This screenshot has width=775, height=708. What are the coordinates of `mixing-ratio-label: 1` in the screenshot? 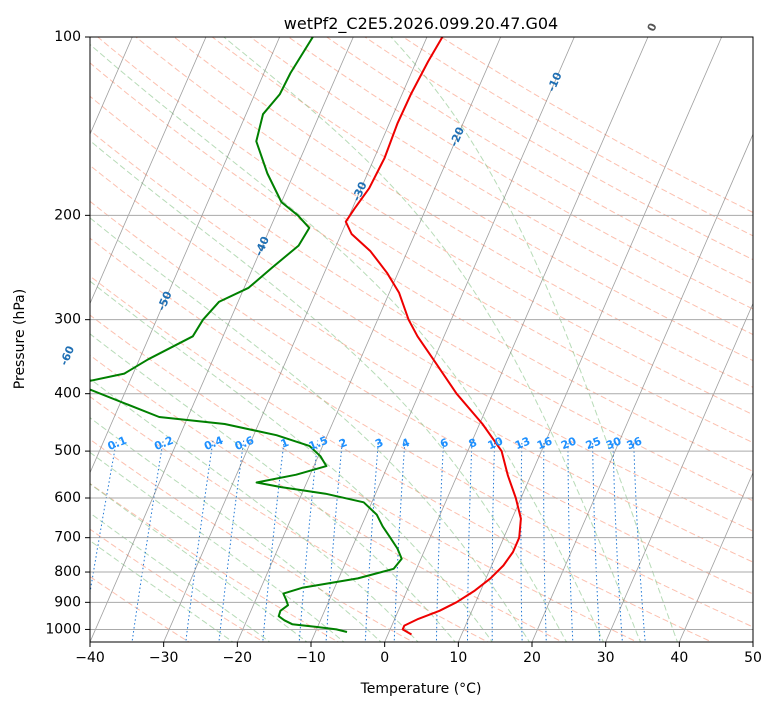 It's located at (285, 443).